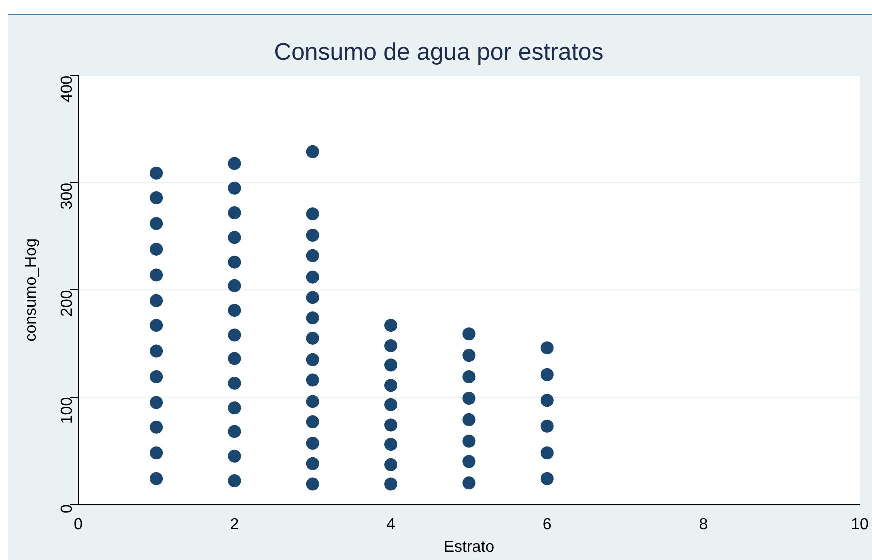 The width and height of the screenshot is (872, 560). Describe the element at coordinates (31, 290) in the screenshot. I see `y-axis-title: consumo_Hog` at that location.